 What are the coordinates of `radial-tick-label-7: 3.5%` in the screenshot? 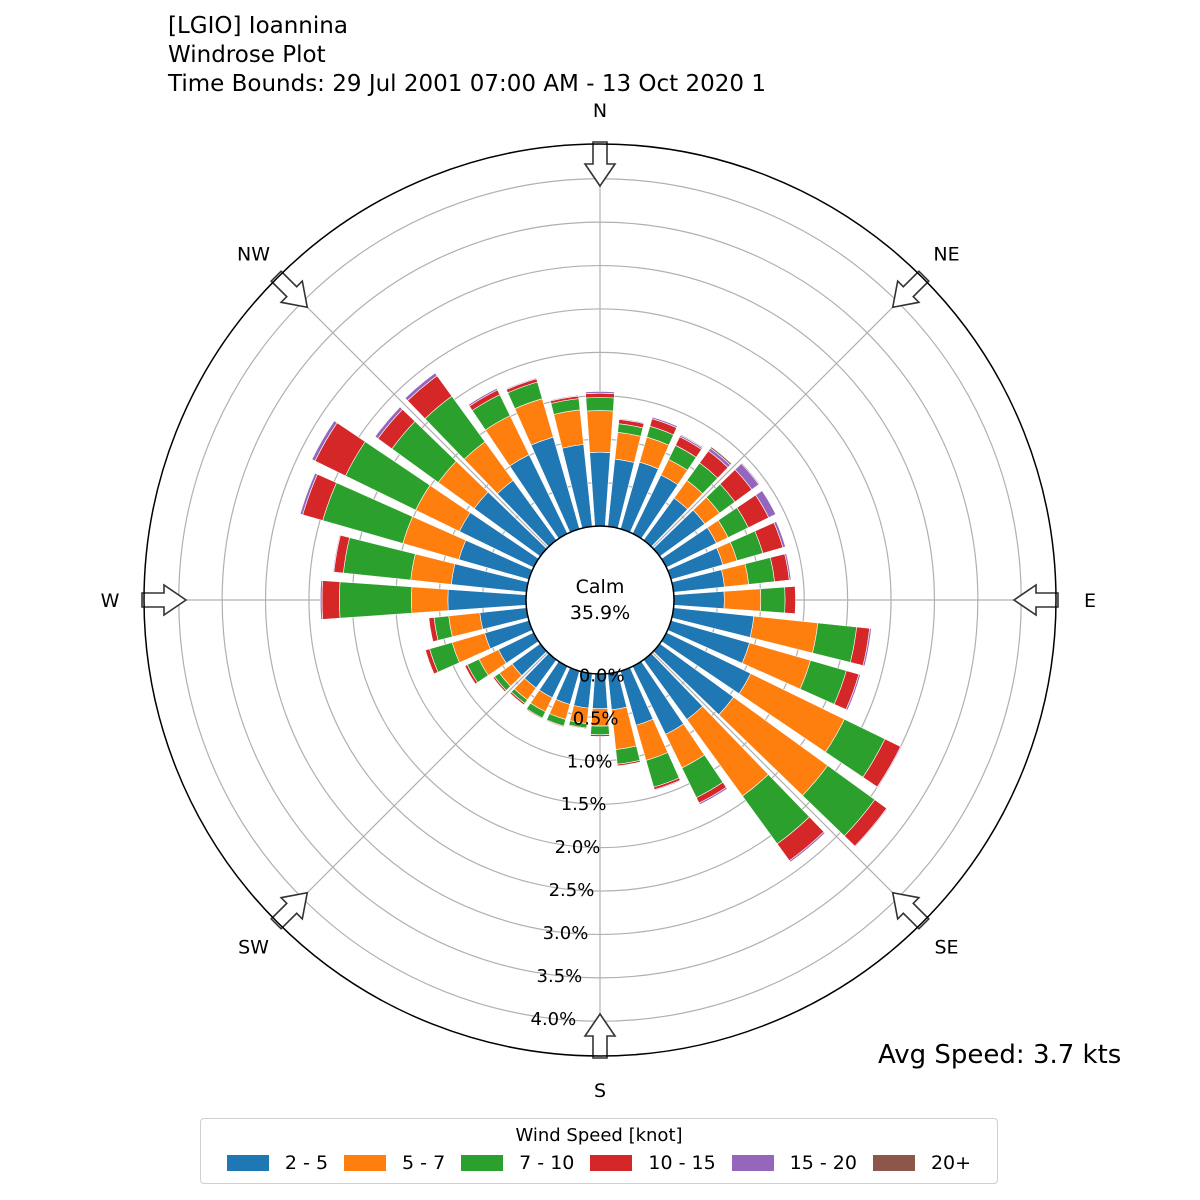 It's located at (560, 976).